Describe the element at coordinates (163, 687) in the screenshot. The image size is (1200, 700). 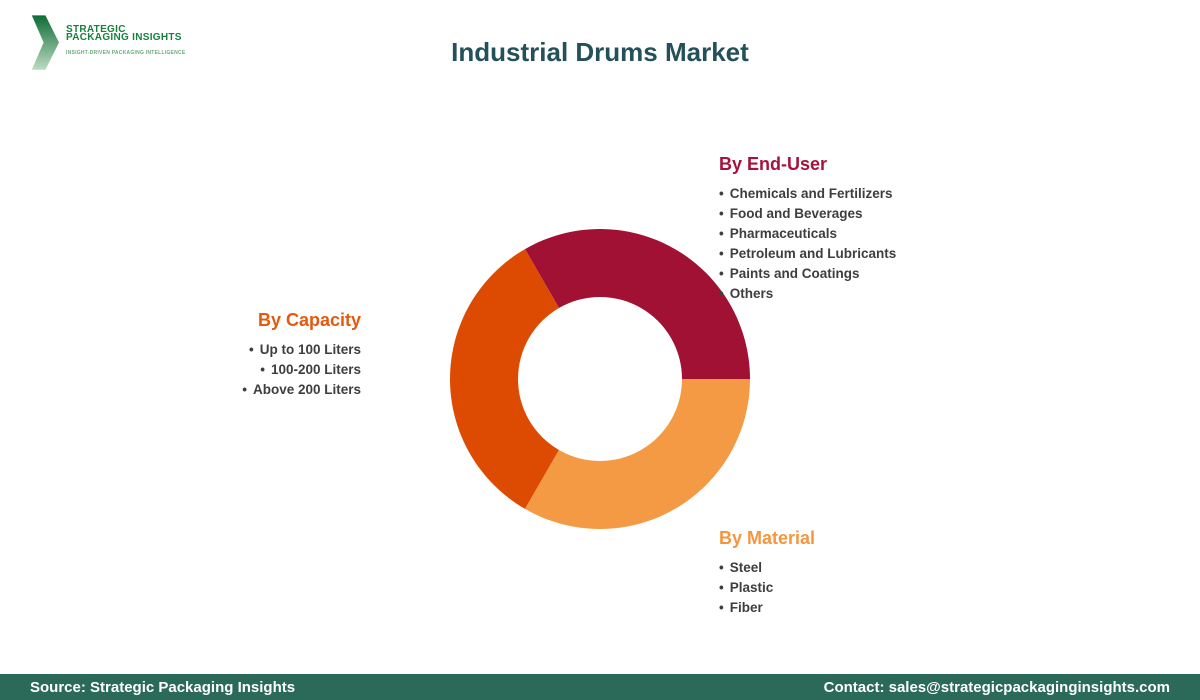
I see `footer-source: Source: Strategic Packaging Insights` at that location.